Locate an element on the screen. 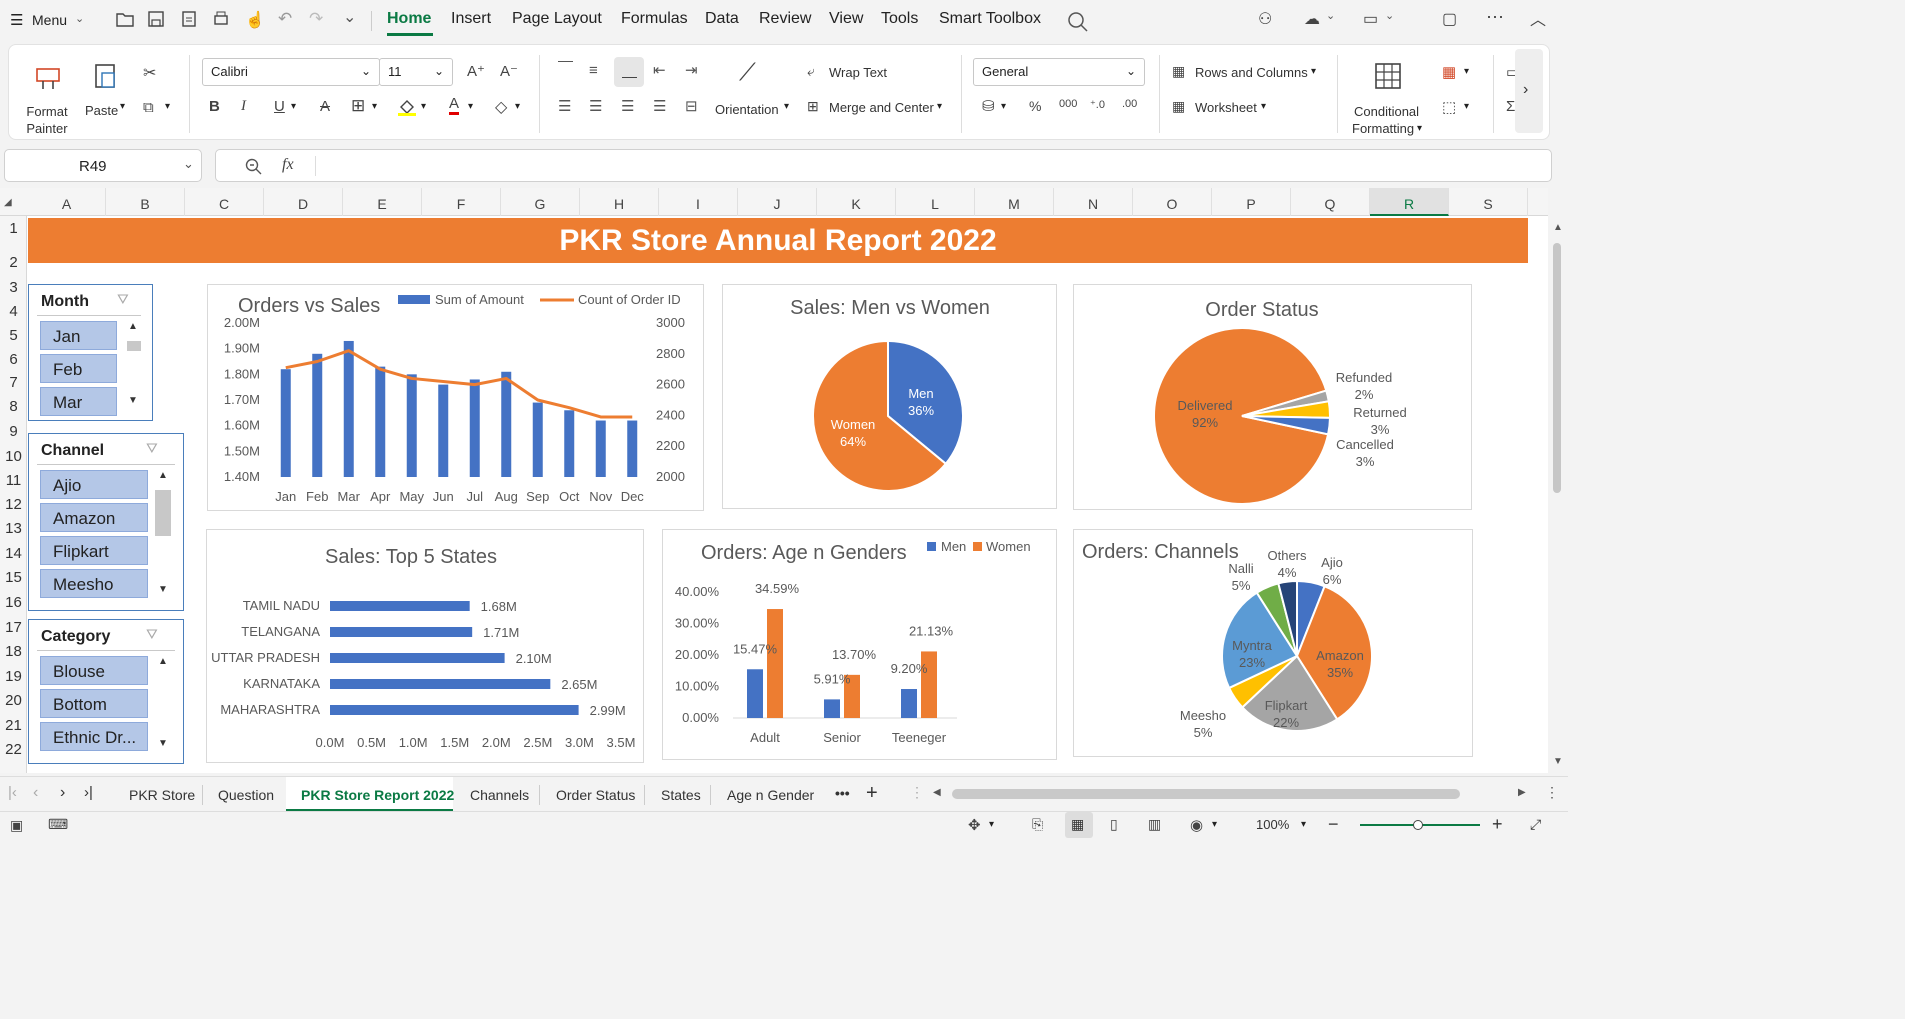 The image size is (1905, 1019). vertical-scrollbar: ▲ ▼ is located at coordinates (1558, 480).